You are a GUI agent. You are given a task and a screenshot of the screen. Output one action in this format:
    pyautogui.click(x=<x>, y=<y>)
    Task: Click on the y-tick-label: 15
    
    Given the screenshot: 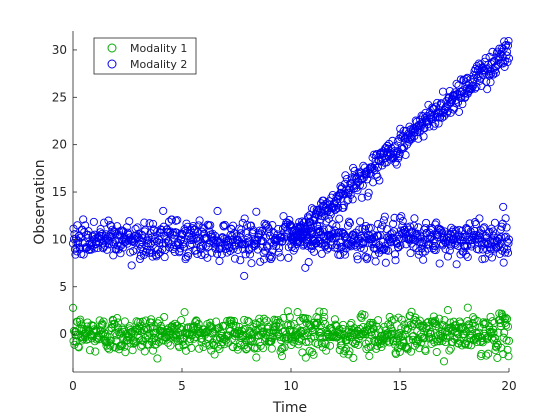 What is the action you would take?
    pyautogui.click(x=59, y=192)
    